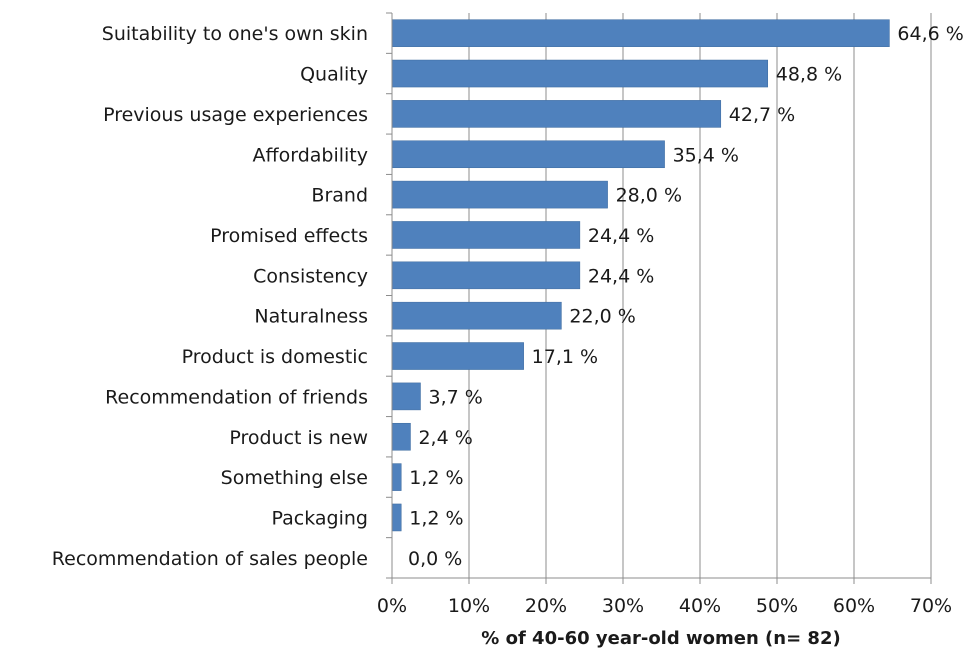 The image size is (978, 659). What do you see at coordinates (320, 518) in the screenshot?
I see `category-label: Packaging` at bounding box center [320, 518].